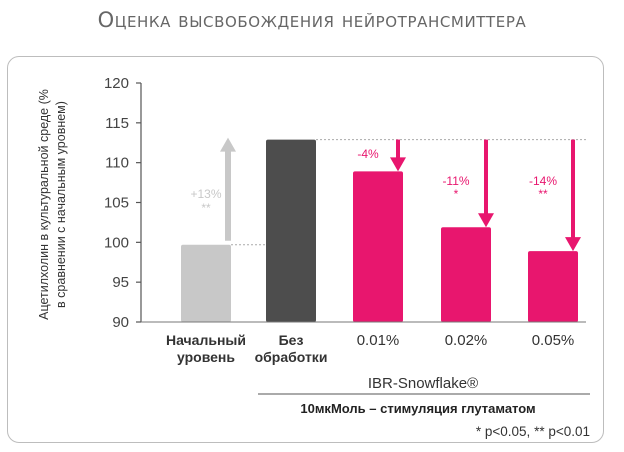 The width and height of the screenshot is (624, 452). Describe the element at coordinates (423, 383) in the screenshot. I see `group-label: IBR-Snowflake®` at that location.